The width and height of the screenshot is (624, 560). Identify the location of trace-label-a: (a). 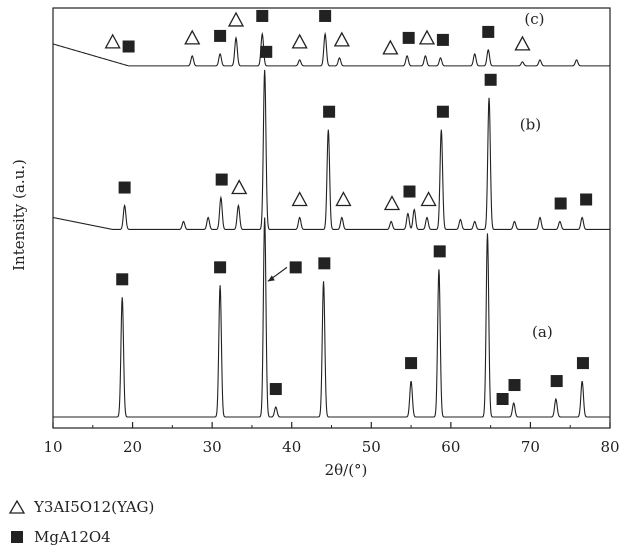
(542, 332).